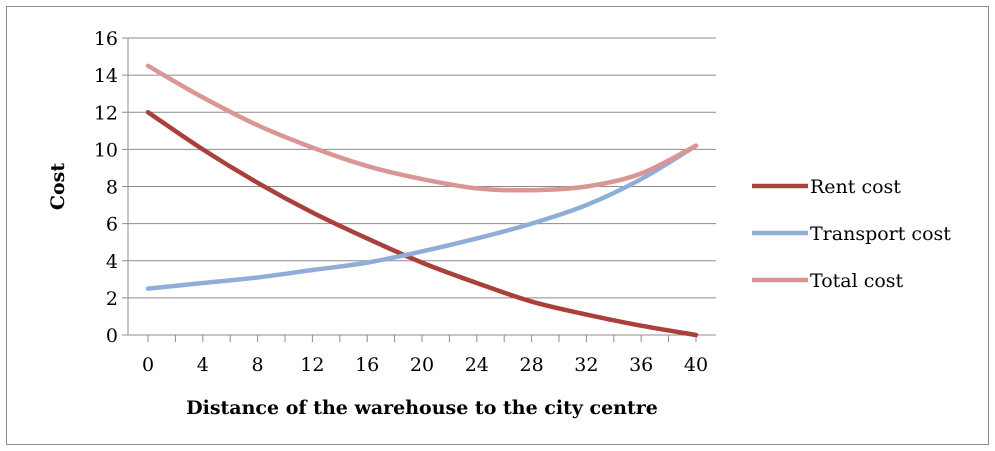 This screenshot has height=451, width=995. What do you see at coordinates (477, 365) in the screenshot?
I see `x-tick-label: 24` at bounding box center [477, 365].